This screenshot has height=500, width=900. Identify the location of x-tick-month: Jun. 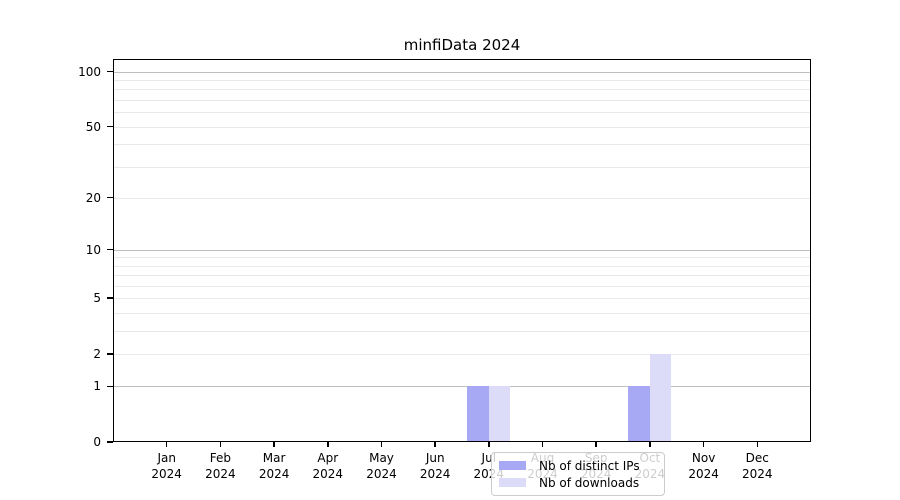
(435, 458).